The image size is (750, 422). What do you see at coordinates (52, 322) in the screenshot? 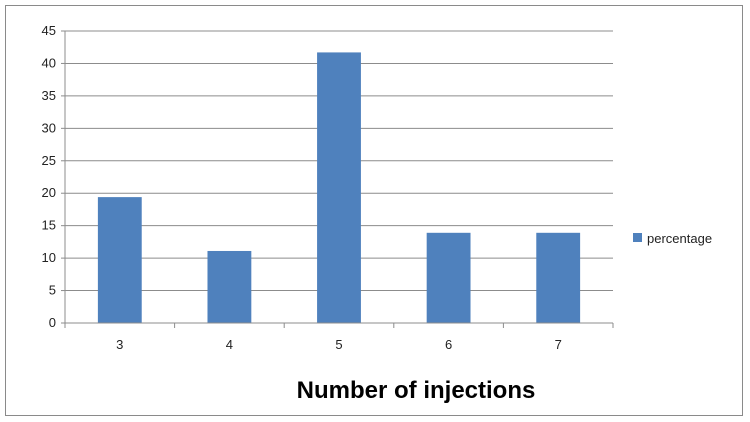
I see `y-tick-label-0: 0` at bounding box center [52, 322].